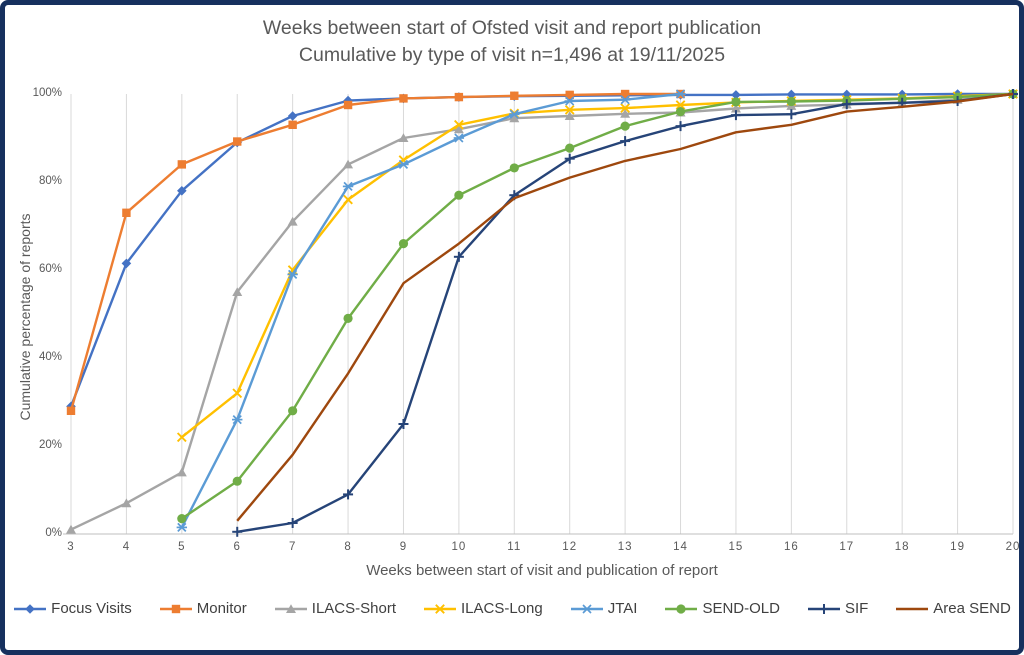 The image size is (1024, 655). What do you see at coordinates (459, 547) in the screenshot?
I see `x-tick-10: 10` at bounding box center [459, 547].